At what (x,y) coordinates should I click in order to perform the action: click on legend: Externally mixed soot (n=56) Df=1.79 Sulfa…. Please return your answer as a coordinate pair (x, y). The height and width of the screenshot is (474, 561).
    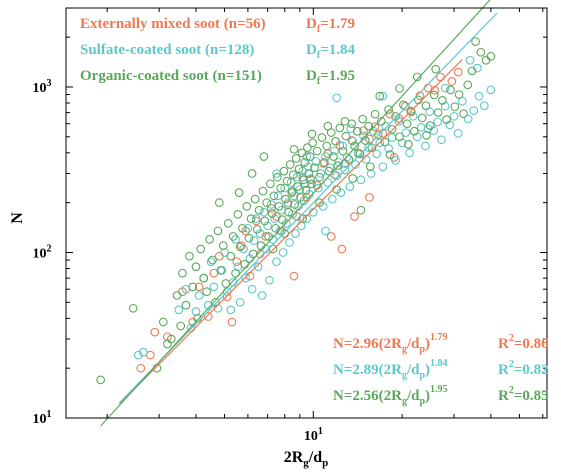
    Looking at the image, I should click on (217, 51).